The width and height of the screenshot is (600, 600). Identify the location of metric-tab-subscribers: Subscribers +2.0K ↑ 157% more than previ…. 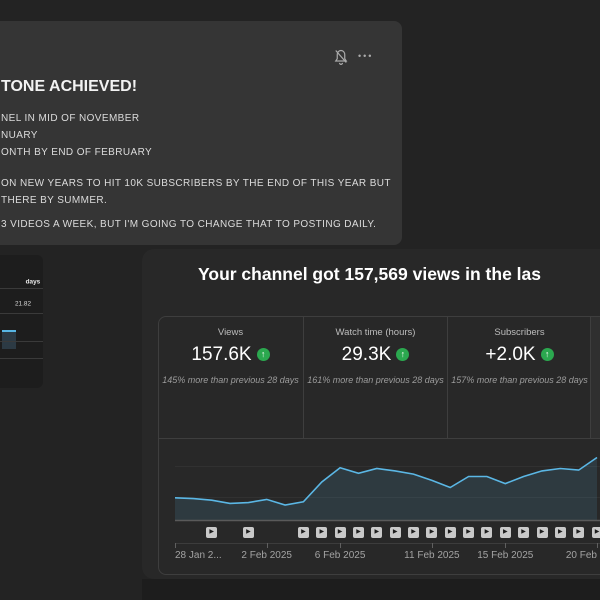
(519, 356).